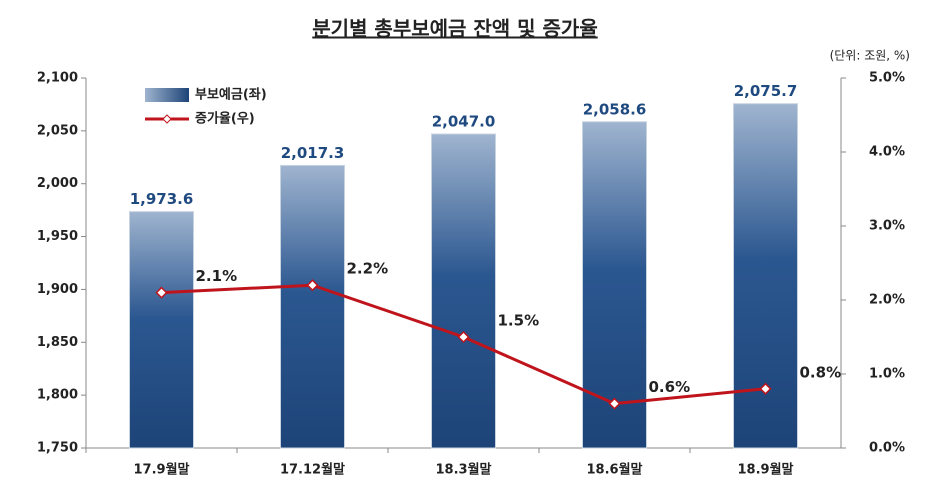 The width and height of the screenshot is (931, 485). Describe the element at coordinates (162, 470) in the screenshot. I see `x-tick-label: 17.9월말` at that location.